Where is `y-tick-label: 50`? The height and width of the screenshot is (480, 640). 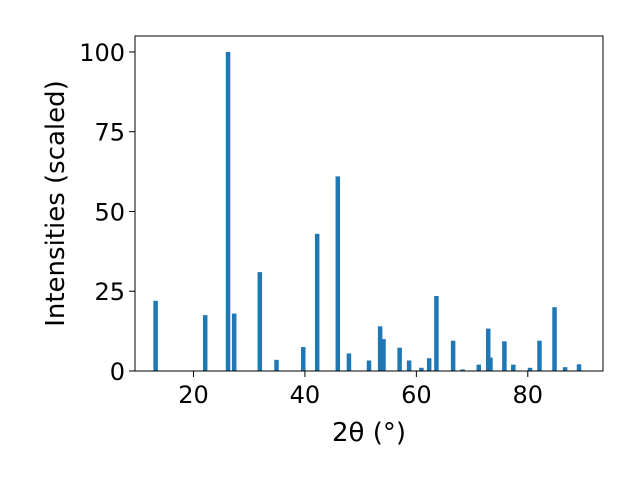 y-tick-label: 50 is located at coordinates (109, 212).